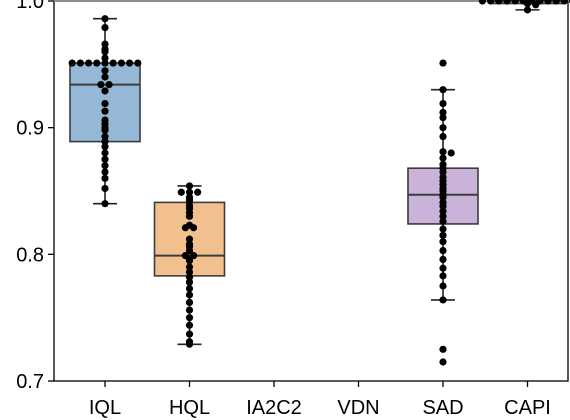 The image size is (570, 420). I want to click on box-group-sad, so click(443, 212).